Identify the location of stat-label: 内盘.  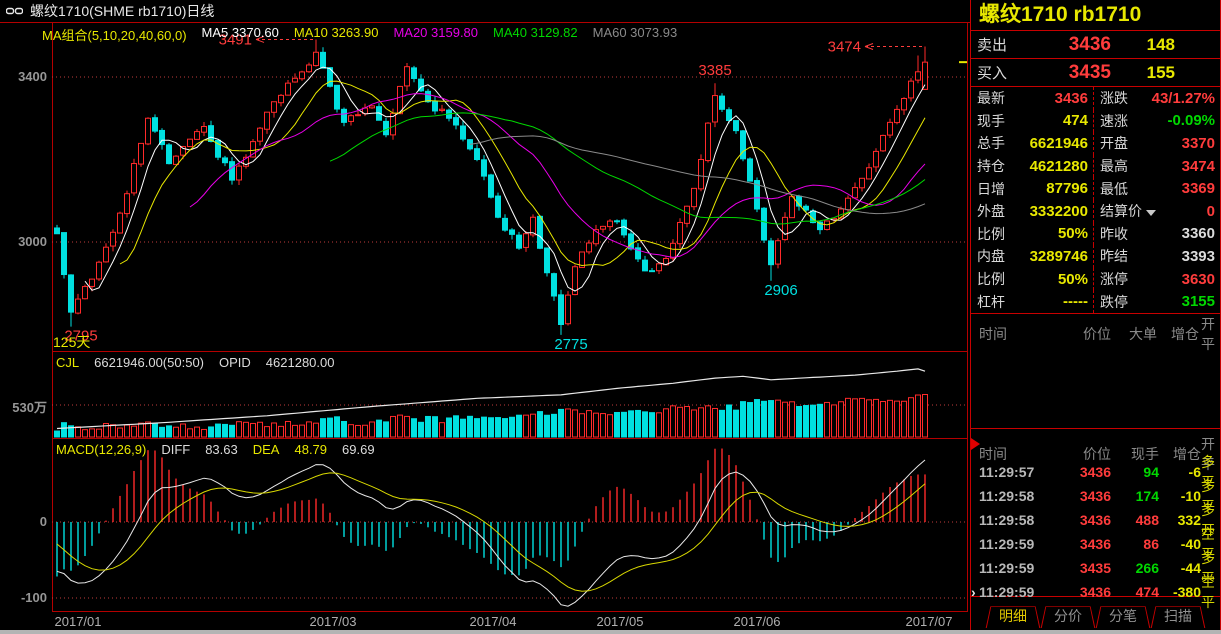
(991, 256).